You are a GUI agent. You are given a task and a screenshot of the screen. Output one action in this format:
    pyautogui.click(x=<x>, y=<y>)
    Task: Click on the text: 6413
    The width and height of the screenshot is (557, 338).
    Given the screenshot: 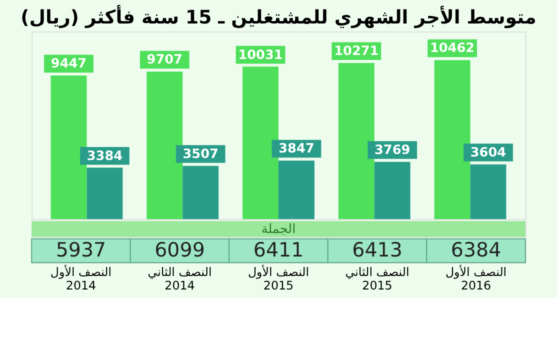 What is the action you would take?
    pyautogui.click(x=377, y=250)
    